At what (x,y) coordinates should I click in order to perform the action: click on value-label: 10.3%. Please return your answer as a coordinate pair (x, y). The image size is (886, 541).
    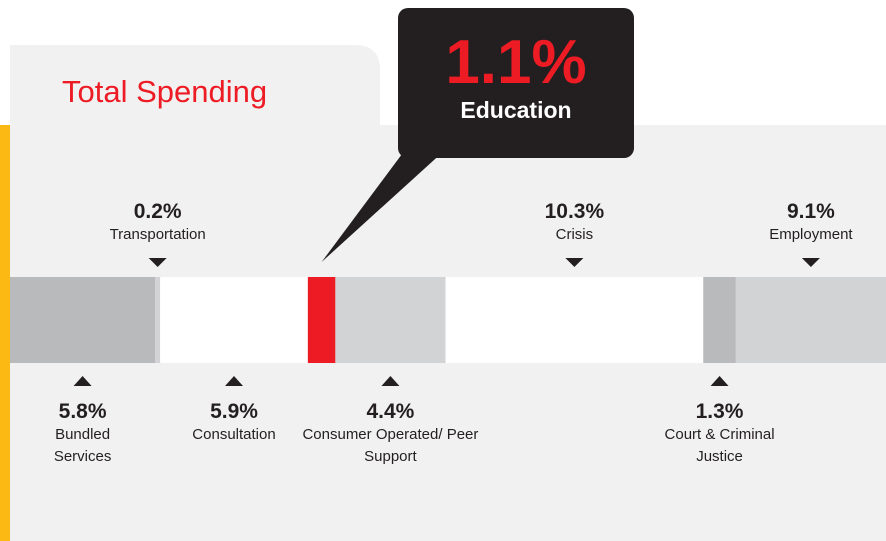
    Looking at the image, I should click on (574, 211).